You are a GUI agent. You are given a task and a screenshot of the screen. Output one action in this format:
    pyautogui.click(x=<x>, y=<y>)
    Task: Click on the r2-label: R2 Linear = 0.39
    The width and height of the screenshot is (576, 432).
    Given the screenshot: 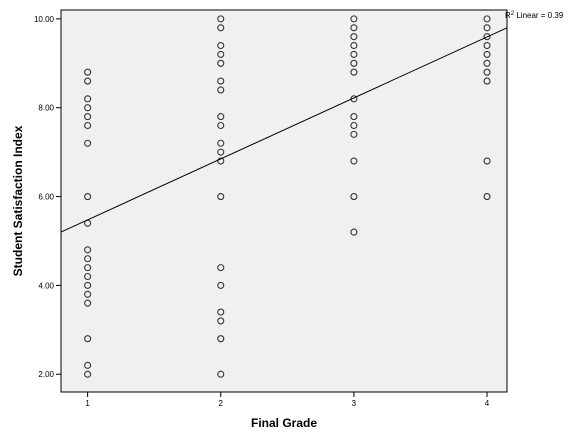 What is the action you would take?
    pyautogui.click(x=534, y=15)
    